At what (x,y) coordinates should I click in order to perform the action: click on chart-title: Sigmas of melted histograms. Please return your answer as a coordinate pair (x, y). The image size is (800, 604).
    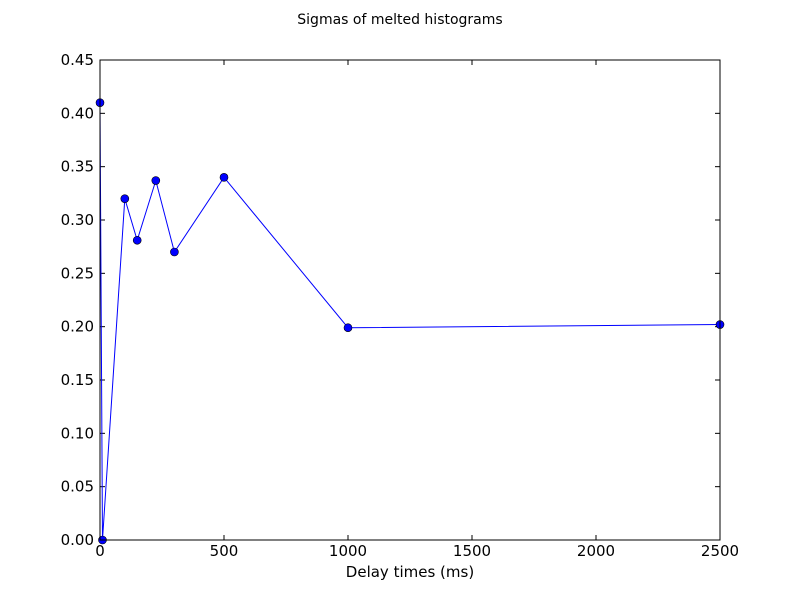
    Looking at the image, I should click on (399, 20).